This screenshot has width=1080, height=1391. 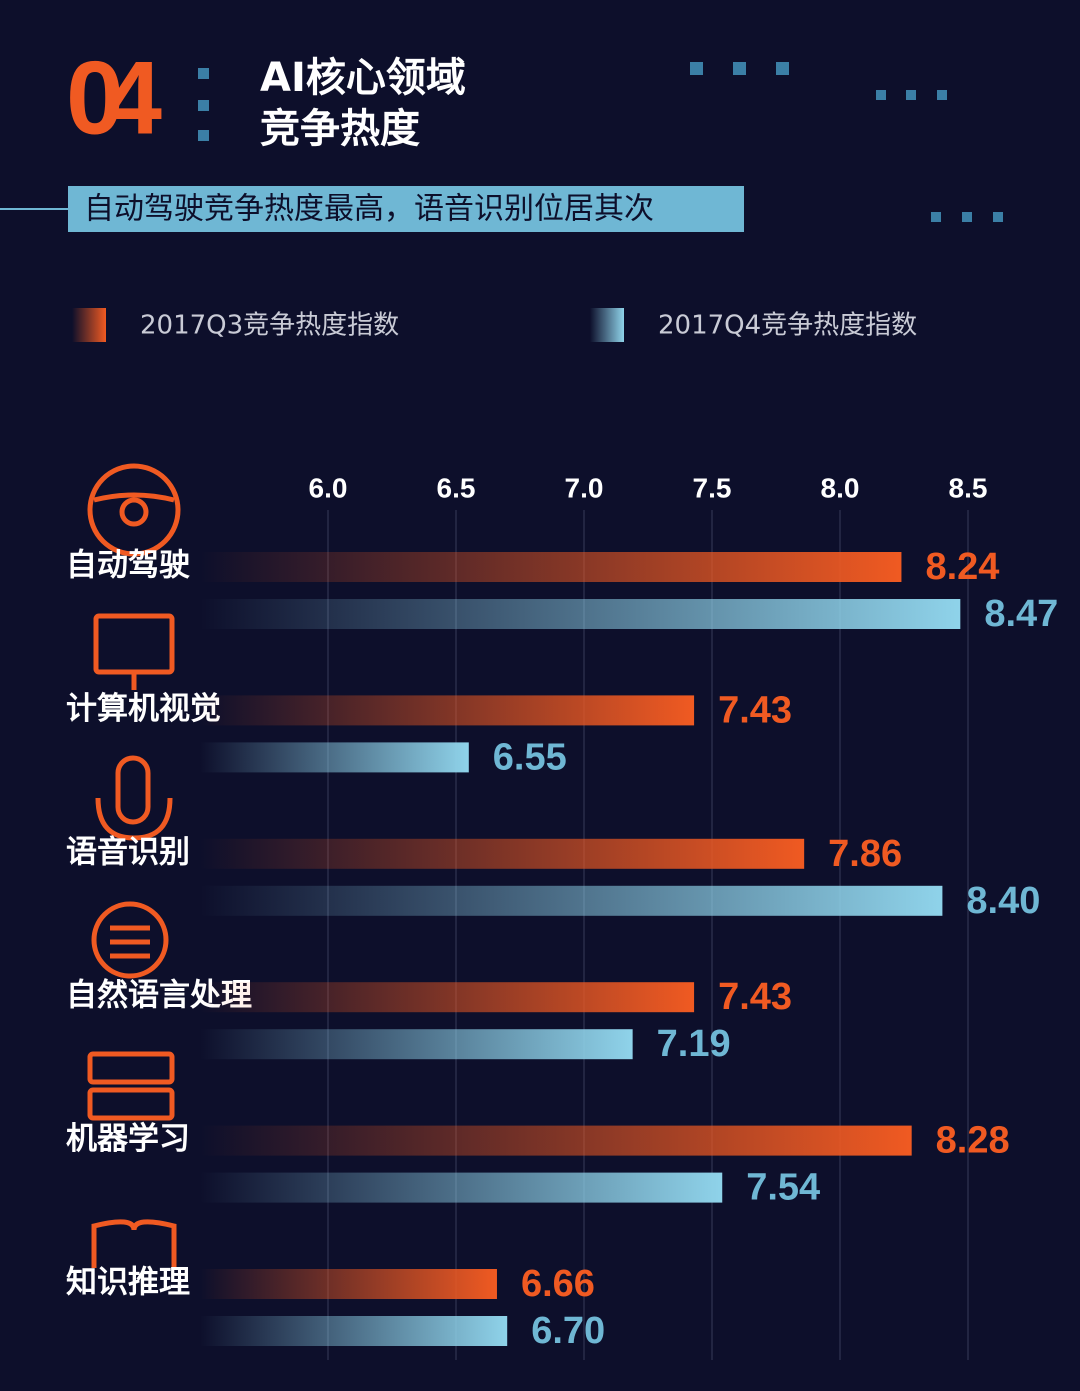 What do you see at coordinates (558, 1284) in the screenshot?
I see `value-label: 6.66` at bounding box center [558, 1284].